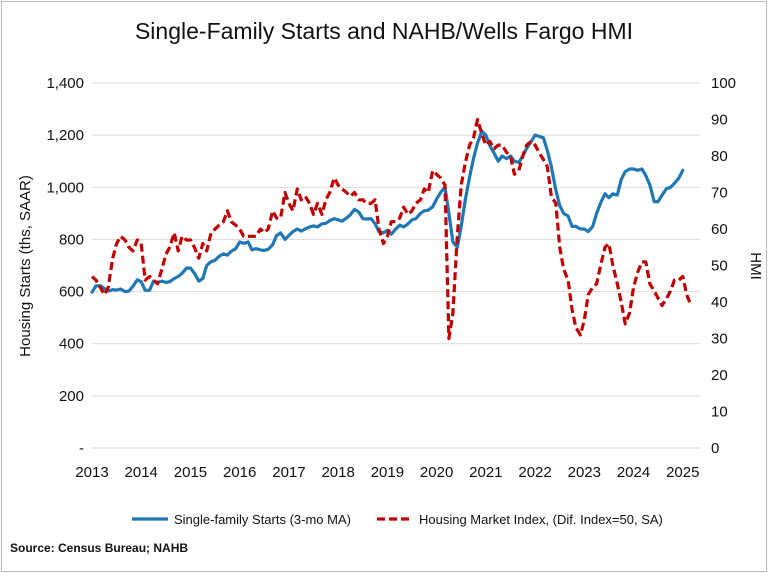 This screenshot has width=768, height=573. I want to click on x-tick-label: 2016, so click(239, 472).